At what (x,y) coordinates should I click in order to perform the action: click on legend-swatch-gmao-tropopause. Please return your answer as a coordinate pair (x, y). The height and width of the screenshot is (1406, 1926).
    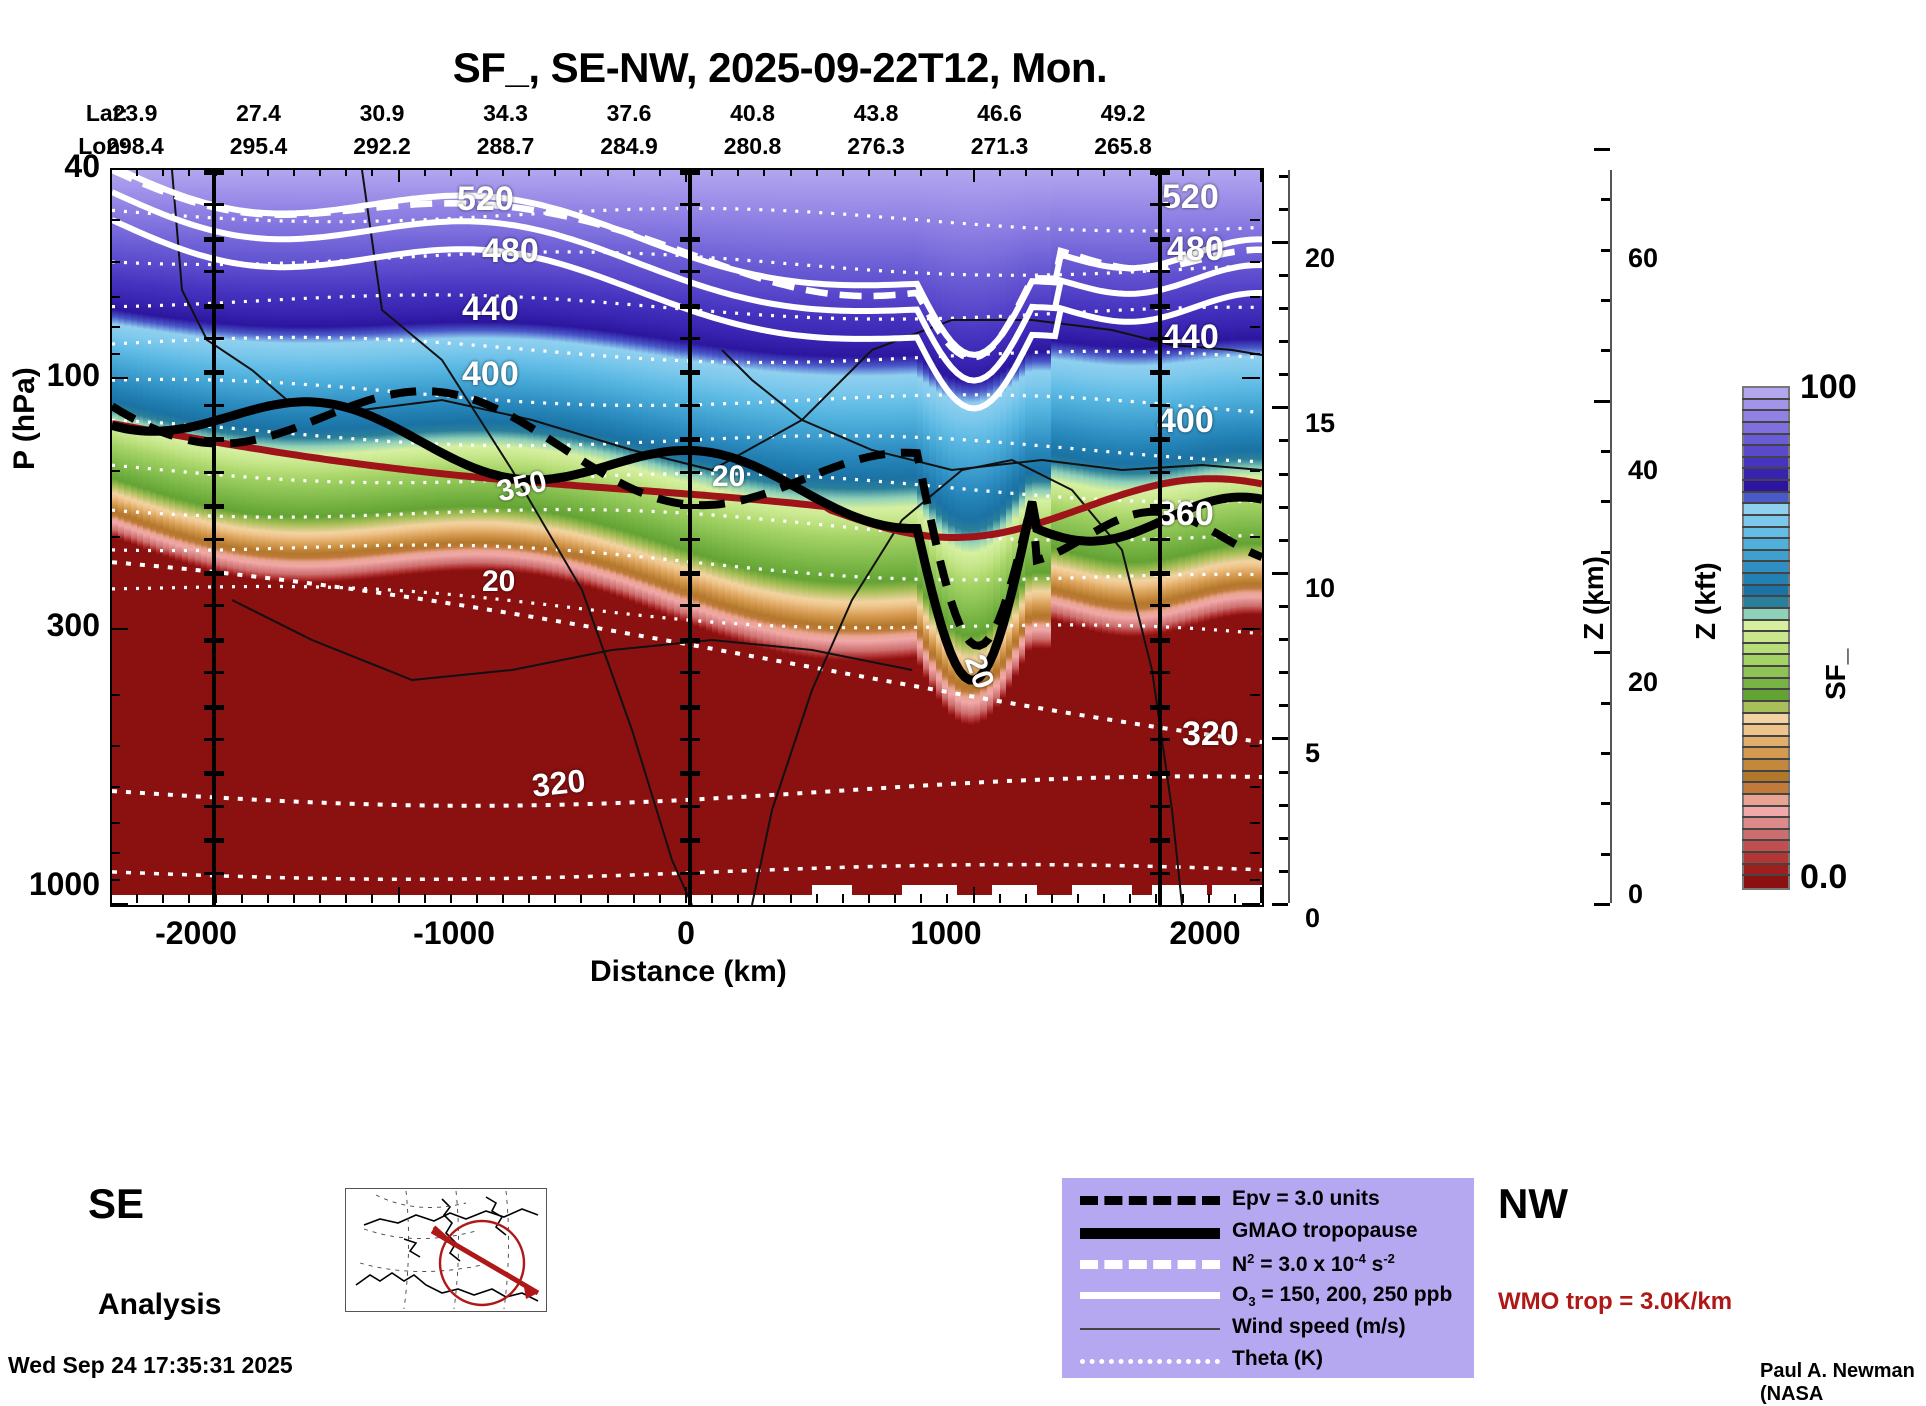
    Looking at the image, I should click on (1150, 1233).